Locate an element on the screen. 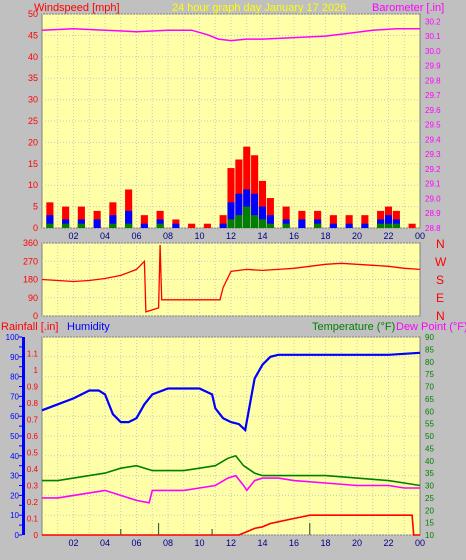 The image size is (466, 560). windspeed-tick-label: 10 is located at coordinates (33, 185).